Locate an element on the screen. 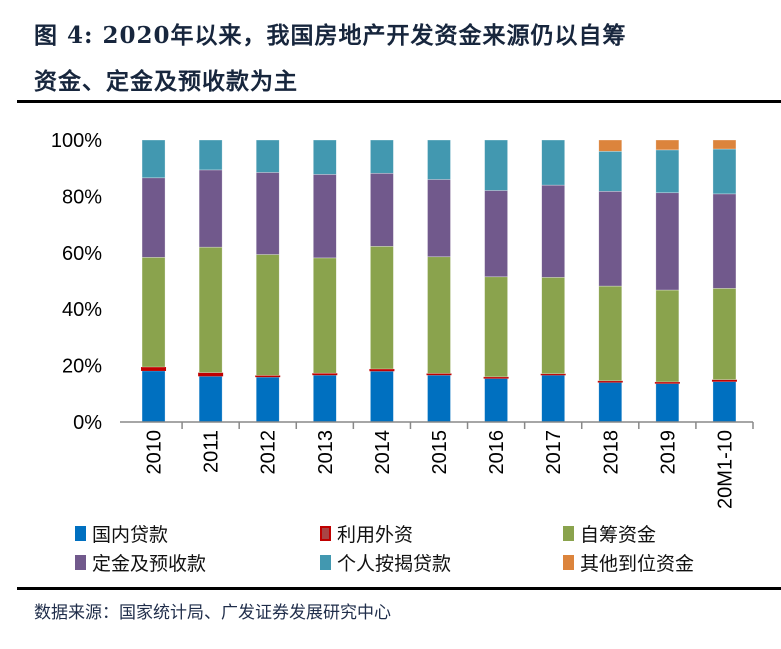 The image size is (781, 649). bar-segment-2011-利用外资 is located at coordinates (211, 374).